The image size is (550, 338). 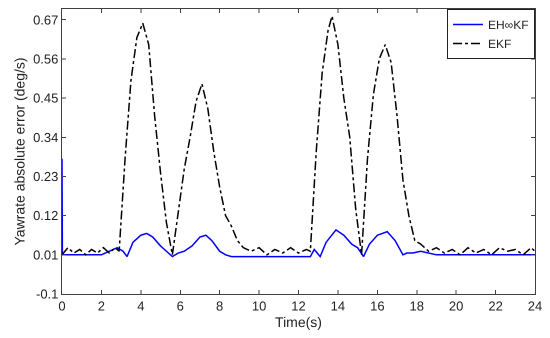 I want to click on x-tick-label: 18, so click(x=417, y=306).